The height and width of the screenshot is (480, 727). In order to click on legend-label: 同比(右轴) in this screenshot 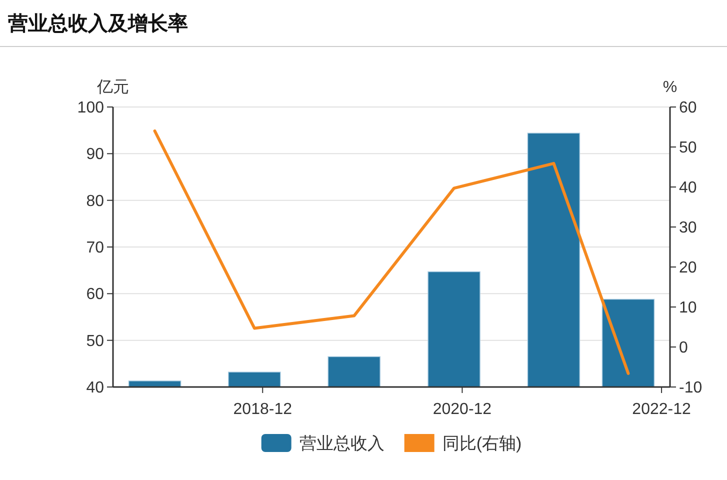, I will do `click(482, 443)`.